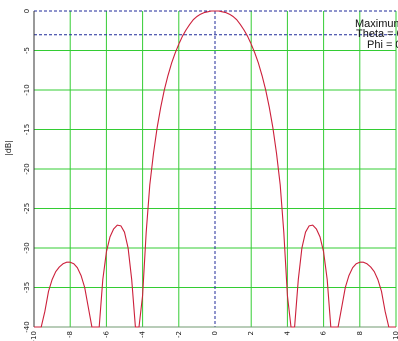  I want to click on x-tick-label: -4, so click(143, 334).